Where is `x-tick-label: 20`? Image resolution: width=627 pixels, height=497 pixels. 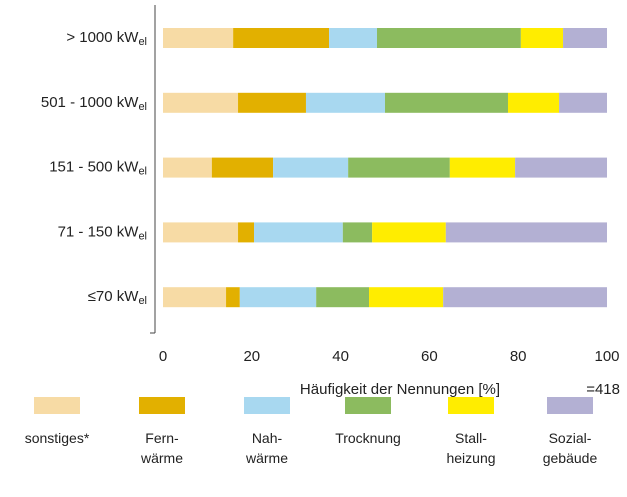 x-tick-label: 20 is located at coordinates (251, 356).